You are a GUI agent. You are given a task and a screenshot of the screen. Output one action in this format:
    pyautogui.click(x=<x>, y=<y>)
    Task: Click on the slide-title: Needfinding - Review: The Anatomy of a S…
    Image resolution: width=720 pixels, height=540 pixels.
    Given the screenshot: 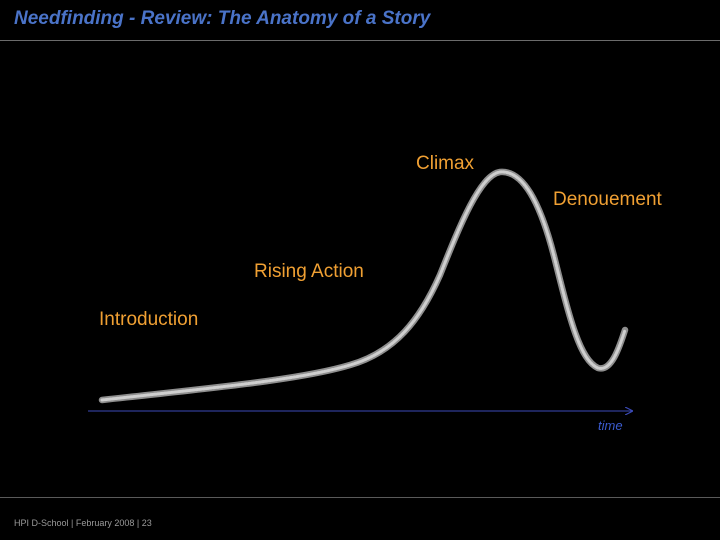 What is the action you would take?
    pyautogui.click(x=222, y=18)
    